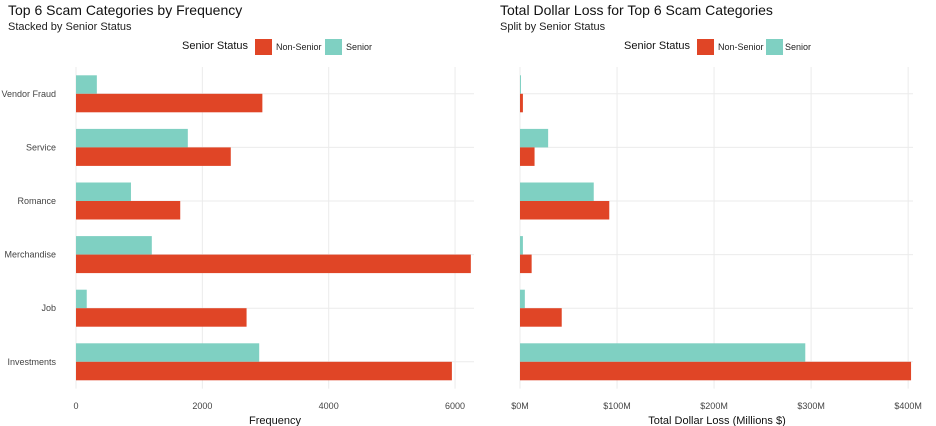 The image size is (936, 426). I want to click on right-x-tick-label: $0M, so click(520, 406).